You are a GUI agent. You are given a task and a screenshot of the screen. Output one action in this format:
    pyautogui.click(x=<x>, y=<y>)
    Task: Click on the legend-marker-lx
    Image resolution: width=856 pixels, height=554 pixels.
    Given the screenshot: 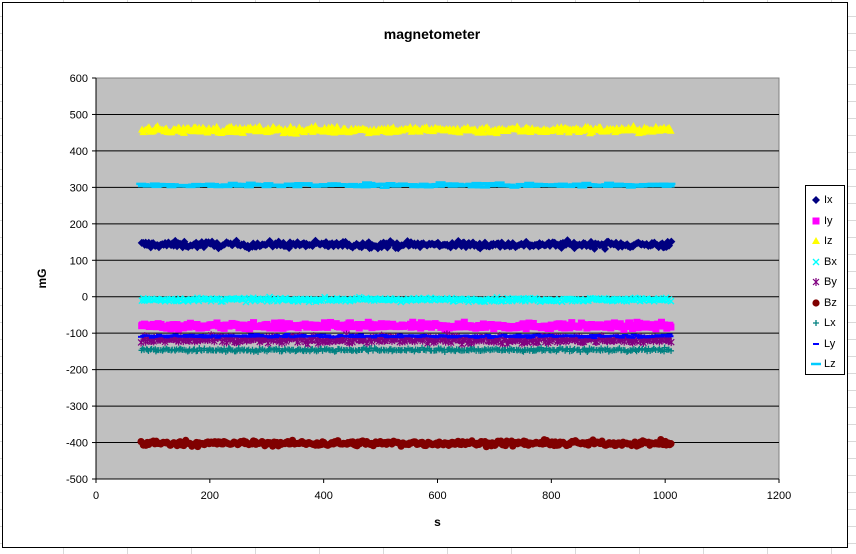 What is the action you would take?
    pyautogui.click(x=816, y=323)
    